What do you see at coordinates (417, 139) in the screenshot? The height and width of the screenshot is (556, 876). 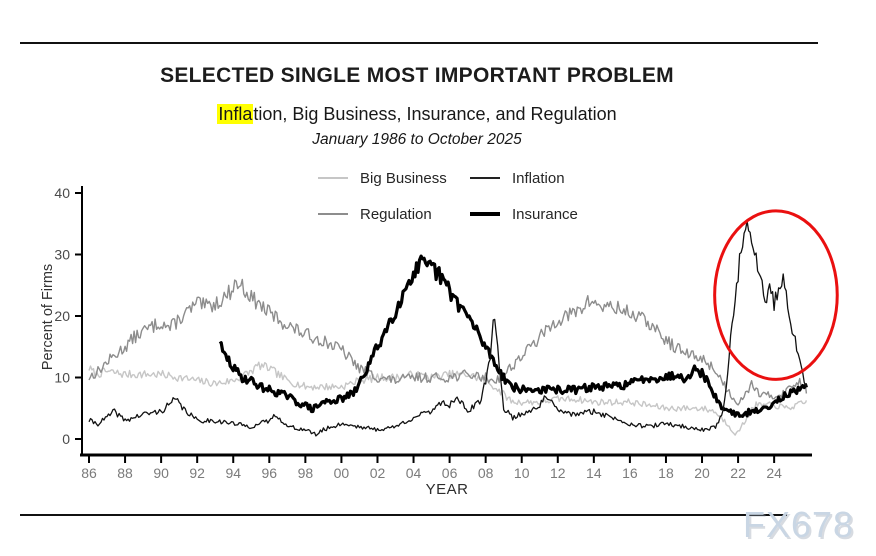 I see `date-range-label: January 1986 to October 2025` at bounding box center [417, 139].